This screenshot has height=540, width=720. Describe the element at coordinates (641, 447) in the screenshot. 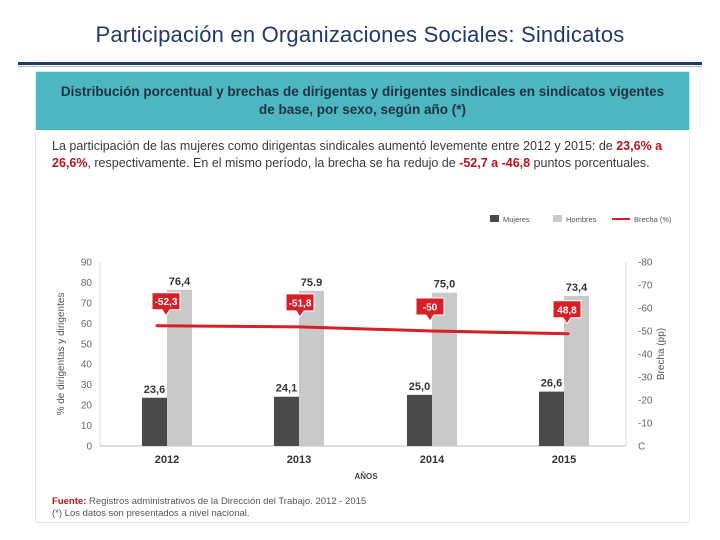

I see `y2-tick-label: C` at that location.